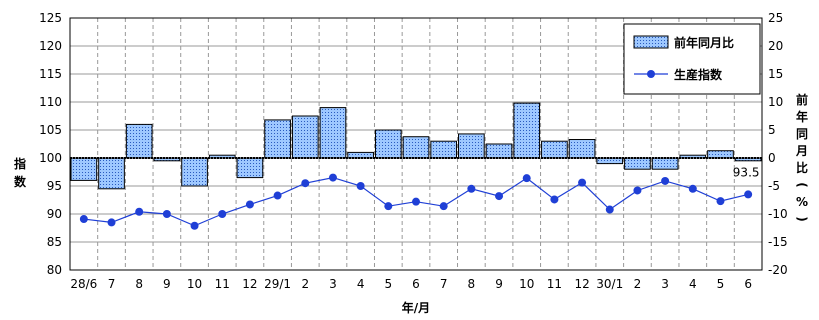 The width and height of the screenshot is (819, 320). I want to click on left-axis-title-char: 数, so click(20, 181).